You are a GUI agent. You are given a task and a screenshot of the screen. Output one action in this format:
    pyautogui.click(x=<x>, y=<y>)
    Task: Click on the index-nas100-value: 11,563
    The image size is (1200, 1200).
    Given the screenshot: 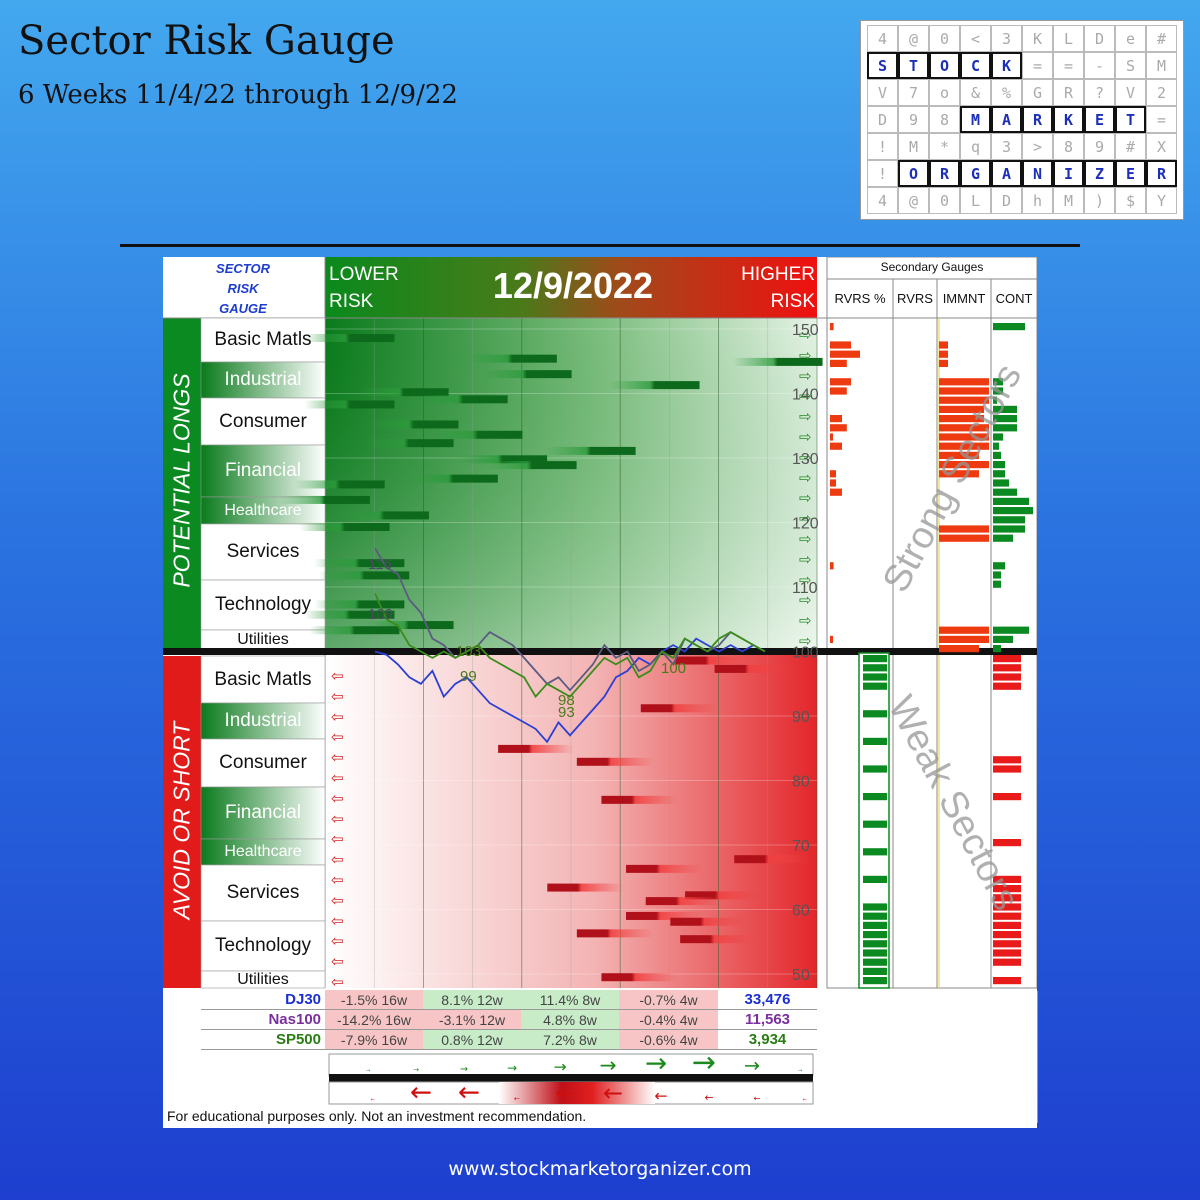 What is the action you would take?
    pyautogui.click(x=767, y=1020)
    